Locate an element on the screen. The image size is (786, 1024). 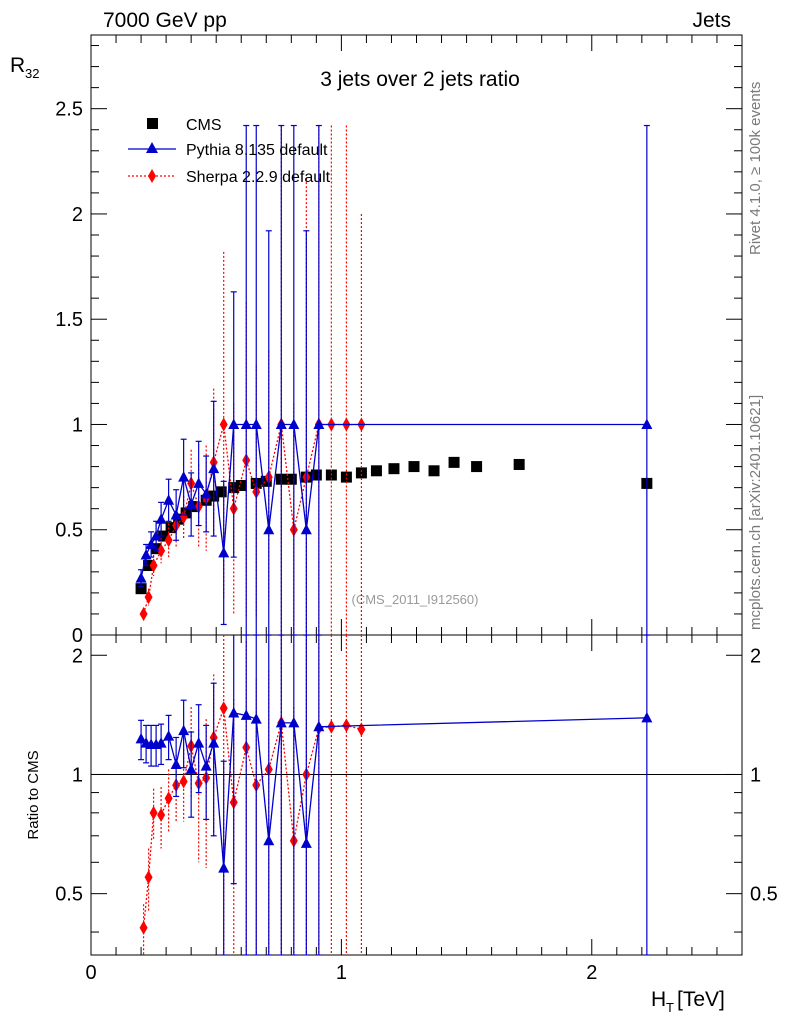
ratio-y-tick-label-right: 1 is located at coordinates (755, 775).